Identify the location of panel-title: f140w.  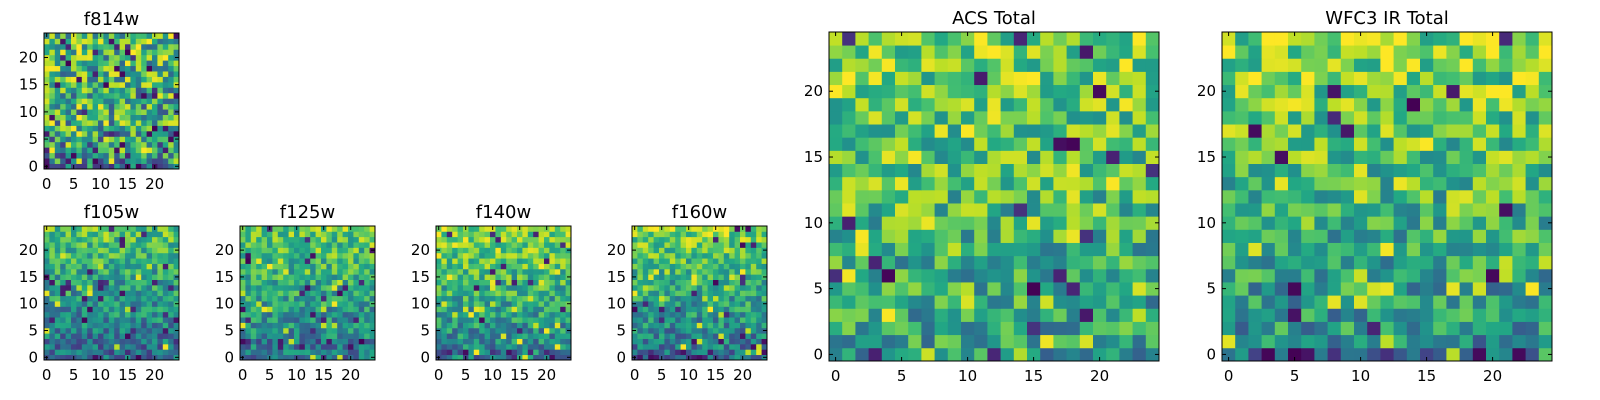
(503, 212).